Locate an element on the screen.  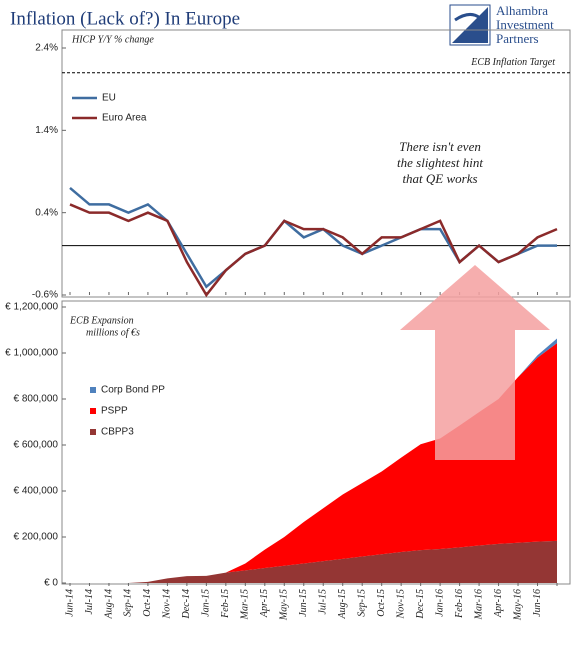
subtitle: HICP Y/Y % change is located at coordinates (112, 39).